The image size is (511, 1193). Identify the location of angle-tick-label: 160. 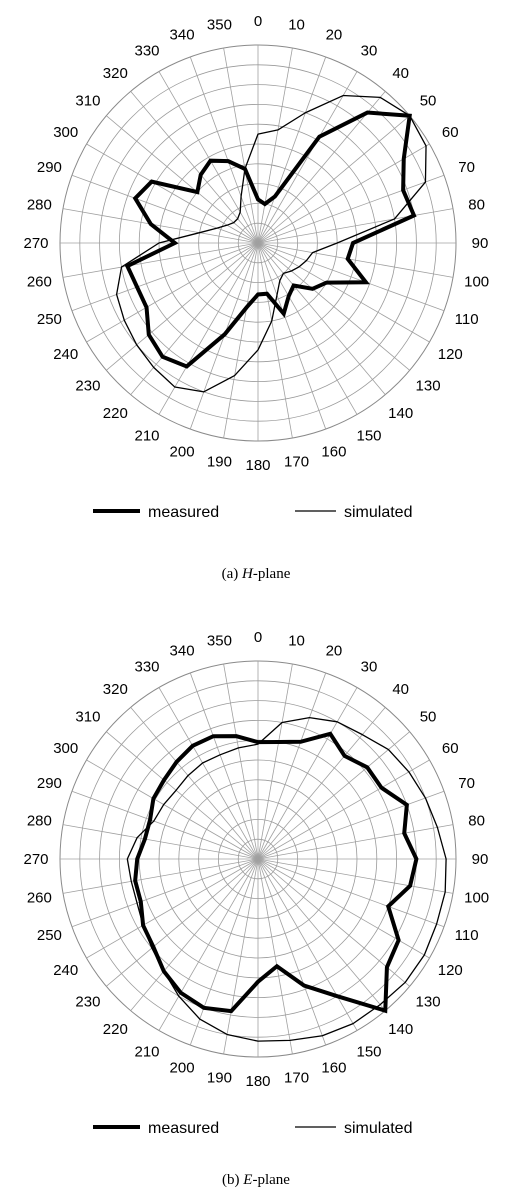
(333, 1068).